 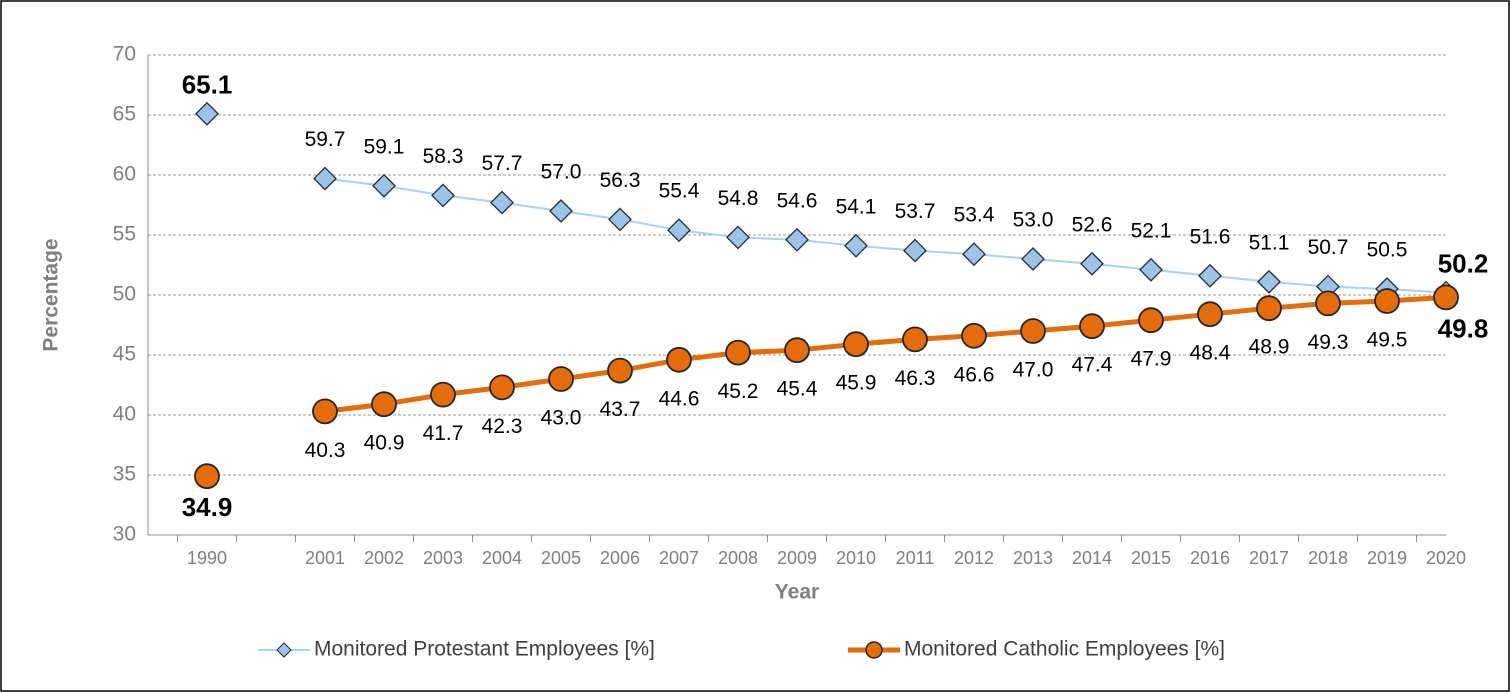 I want to click on data-label: 53.7, so click(x=915, y=211).